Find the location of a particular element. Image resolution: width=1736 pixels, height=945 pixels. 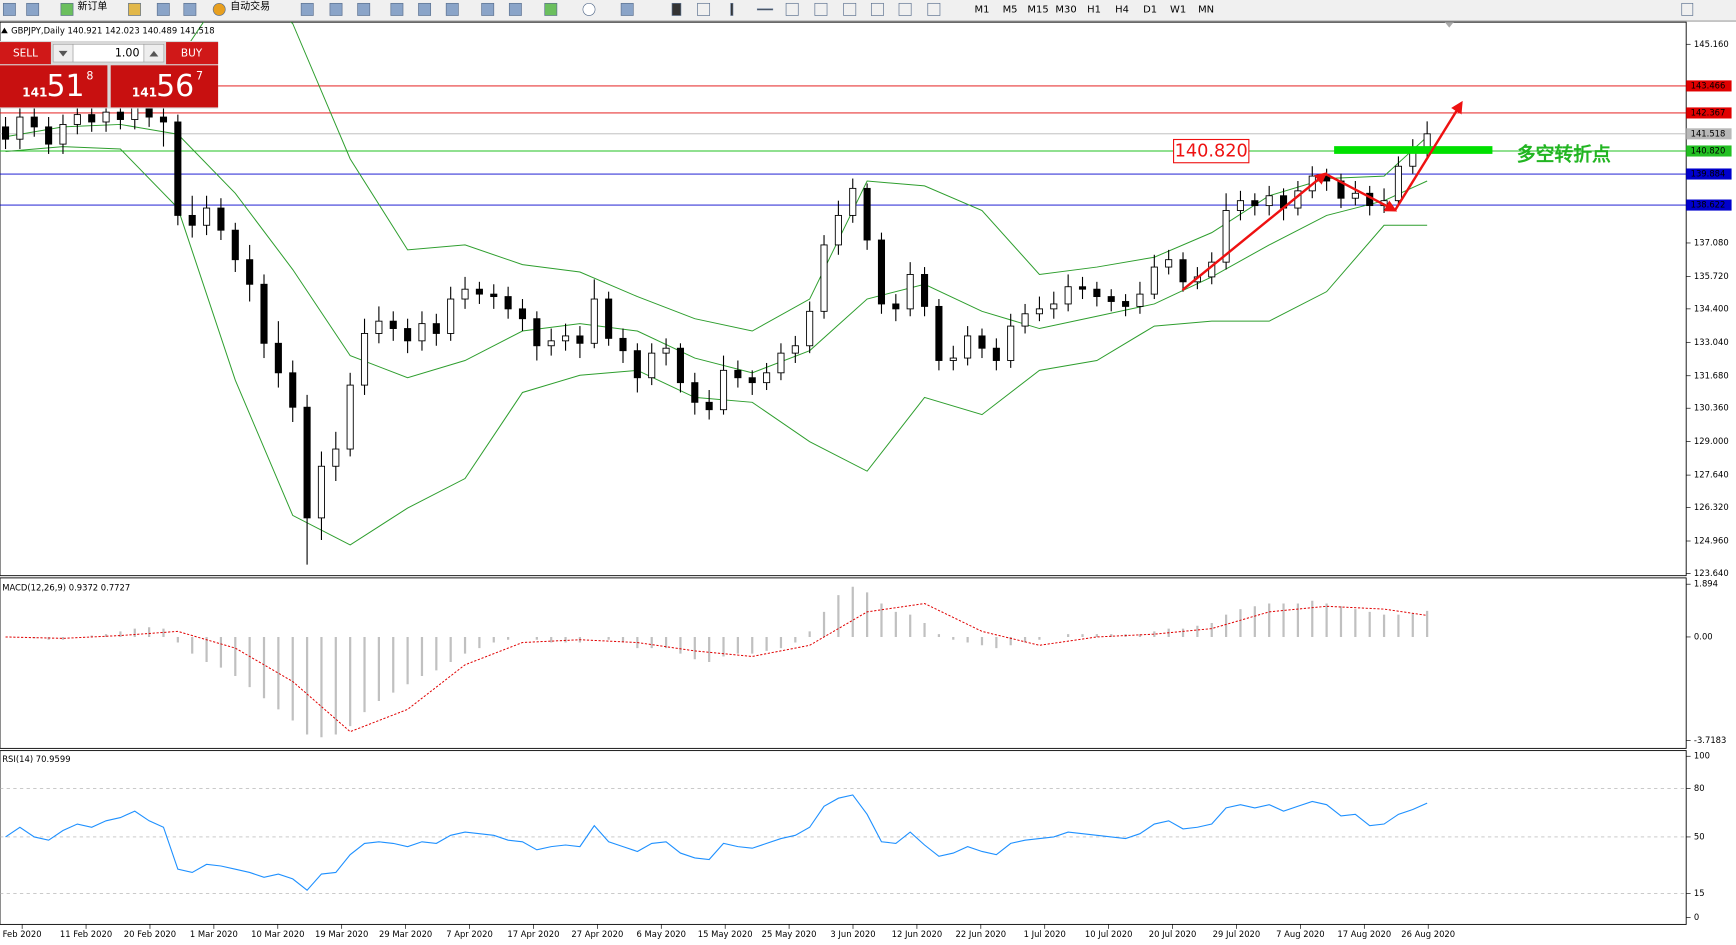

lot-value: 1.00 is located at coordinates (127, 53).